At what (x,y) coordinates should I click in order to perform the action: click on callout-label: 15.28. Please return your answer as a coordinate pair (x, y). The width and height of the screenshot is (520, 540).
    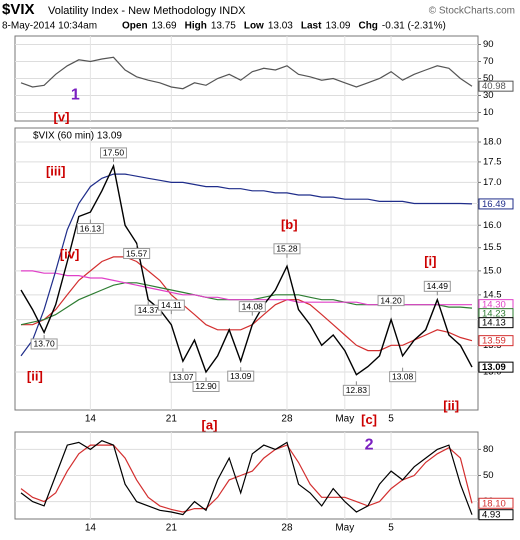
    Looking at the image, I should click on (287, 249).